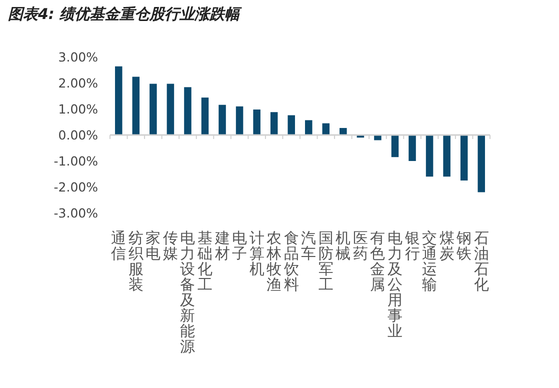 Image resolution: width=559 pixels, height=388 pixels. Describe the element at coordinates (170, 245) in the screenshot. I see `x-tick-label: 传媒` at that location.